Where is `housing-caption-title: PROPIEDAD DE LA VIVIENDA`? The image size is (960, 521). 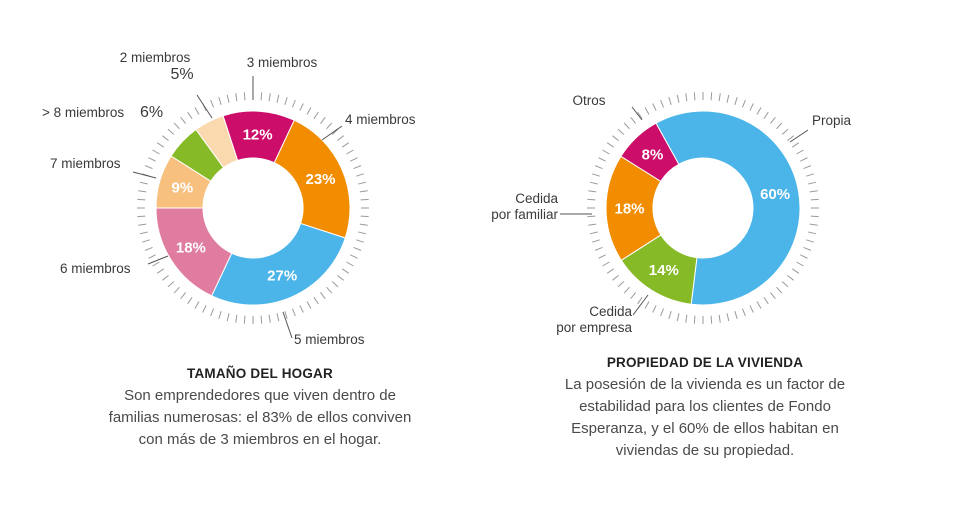 housing-caption-title: PROPIEDAD DE LA VIVIENDA is located at coordinates (705, 362).